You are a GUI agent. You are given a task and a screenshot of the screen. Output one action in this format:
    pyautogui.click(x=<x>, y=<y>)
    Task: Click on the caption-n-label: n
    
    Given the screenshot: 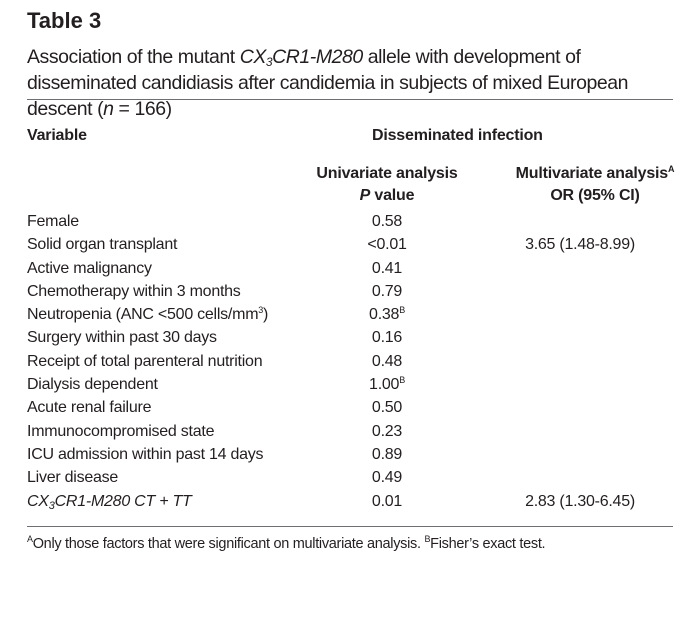 What is the action you would take?
    pyautogui.click(x=108, y=109)
    